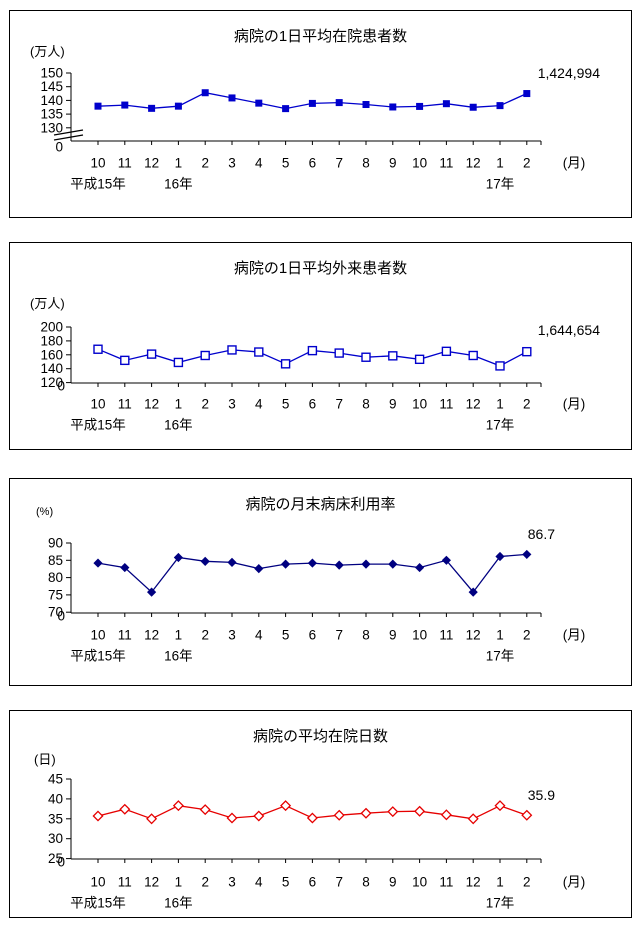 Image resolution: width=641 pixels, height=932 pixels. I want to click on y-tick-label: 140, so click(51, 368).